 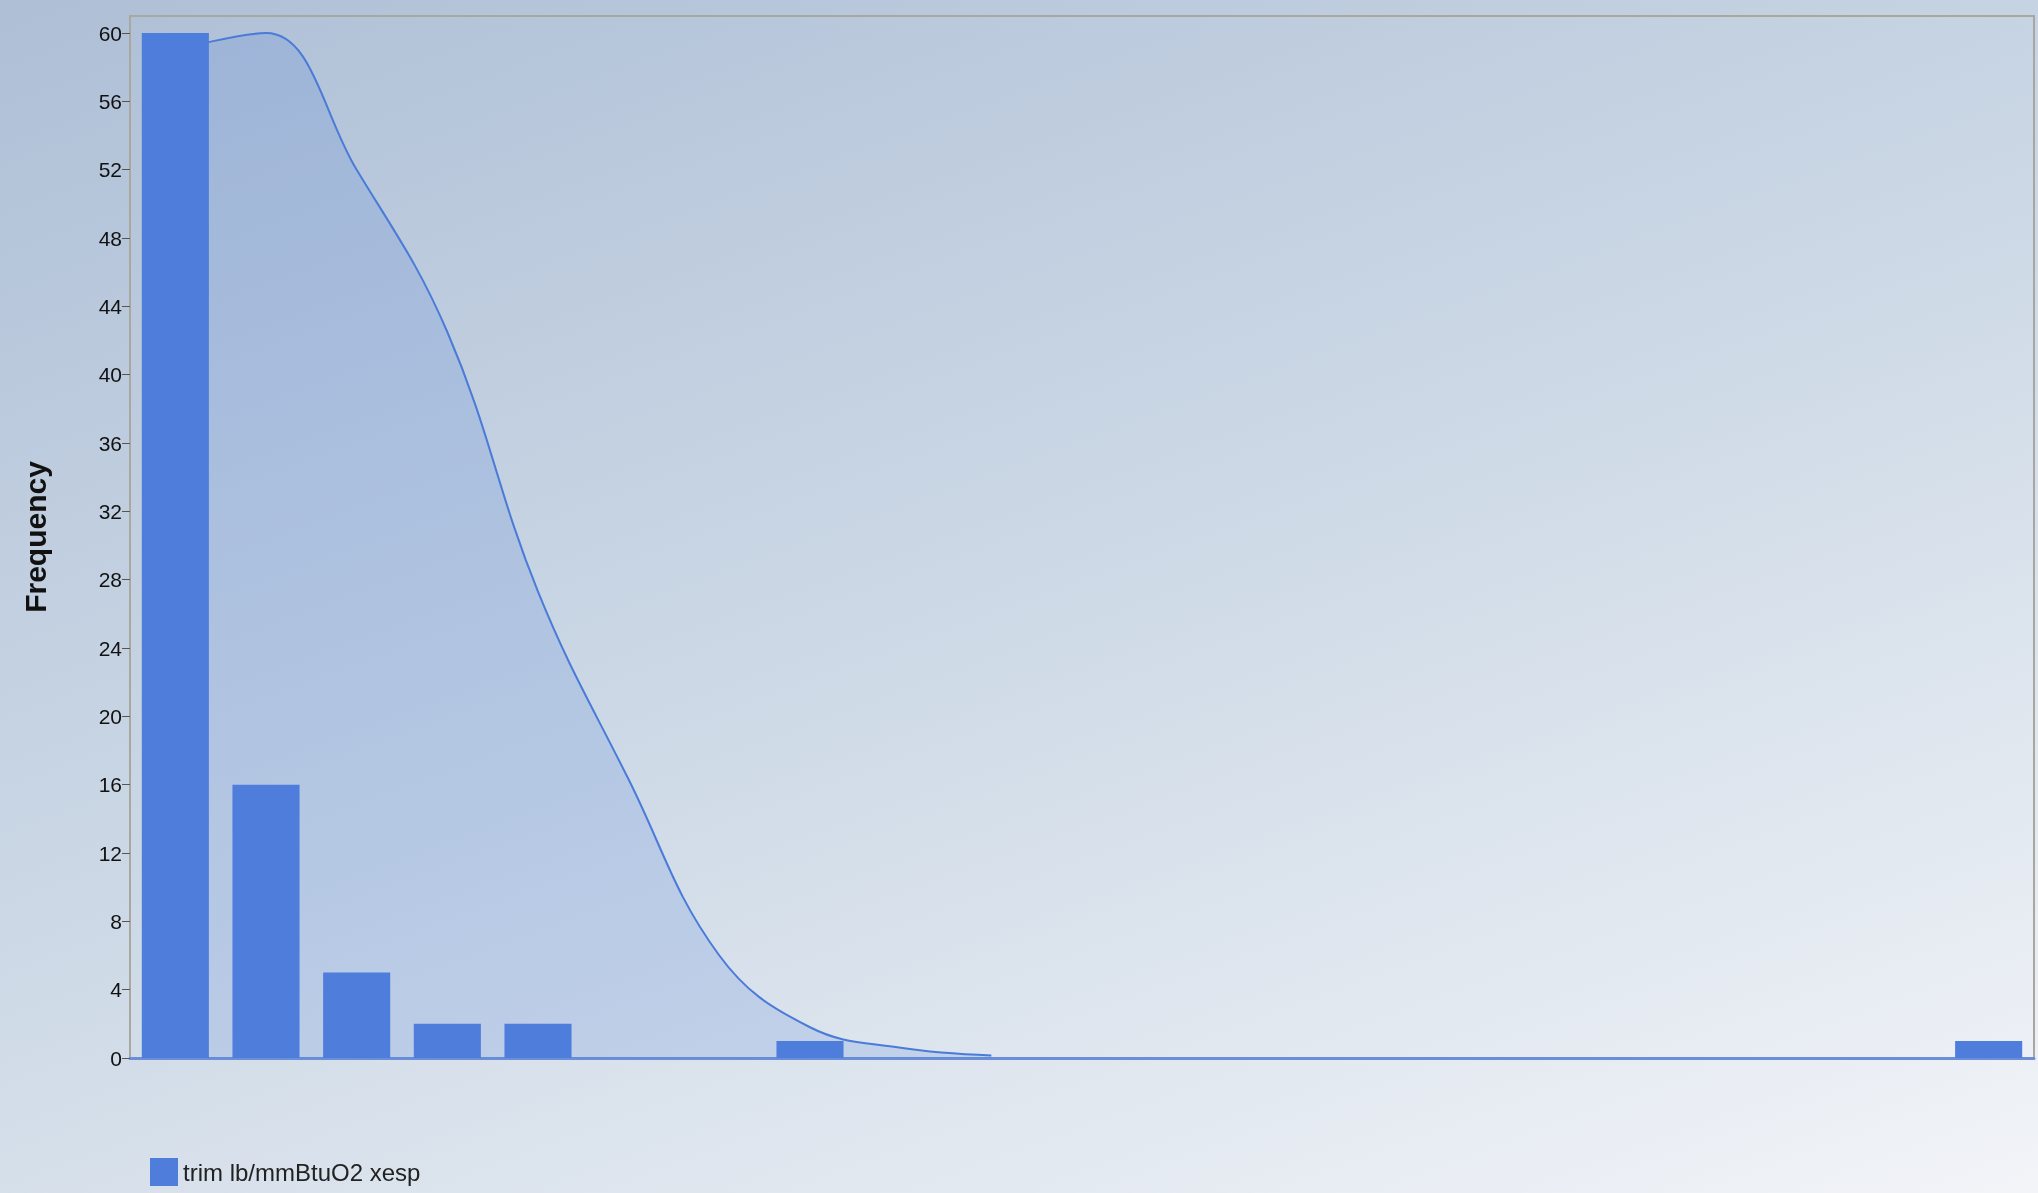 What do you see at coordinates (110, 511) in the screenshot?
I see `y-tick-label: 32` at bounding box center [110, 511].